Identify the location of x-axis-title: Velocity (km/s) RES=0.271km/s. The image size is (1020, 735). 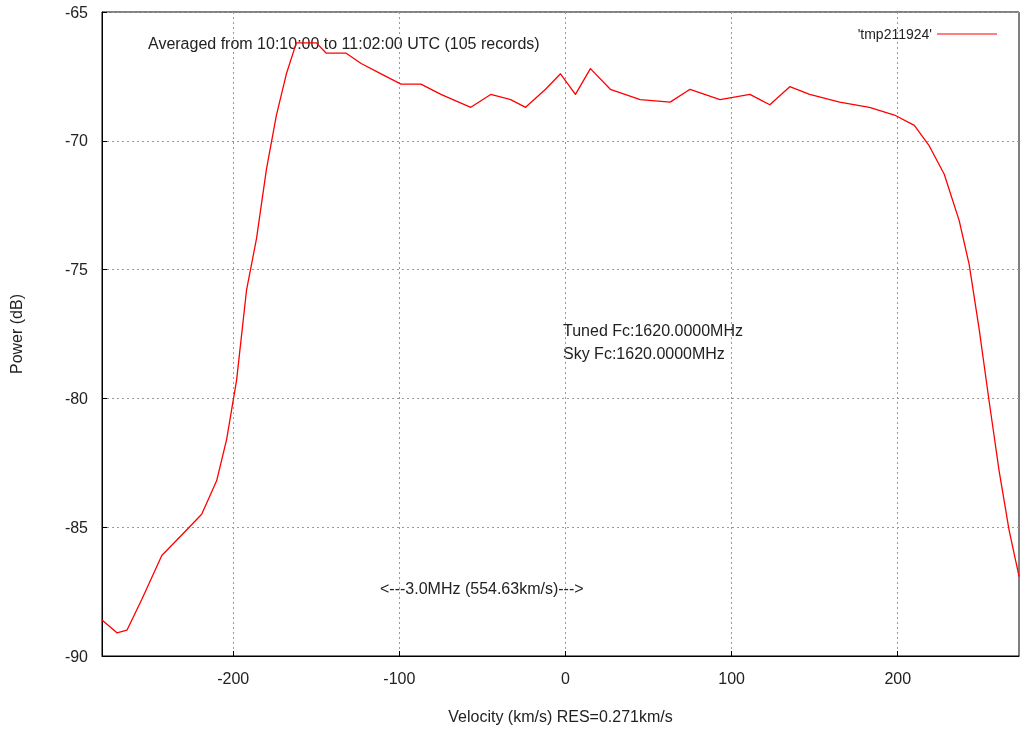
(560, 716).